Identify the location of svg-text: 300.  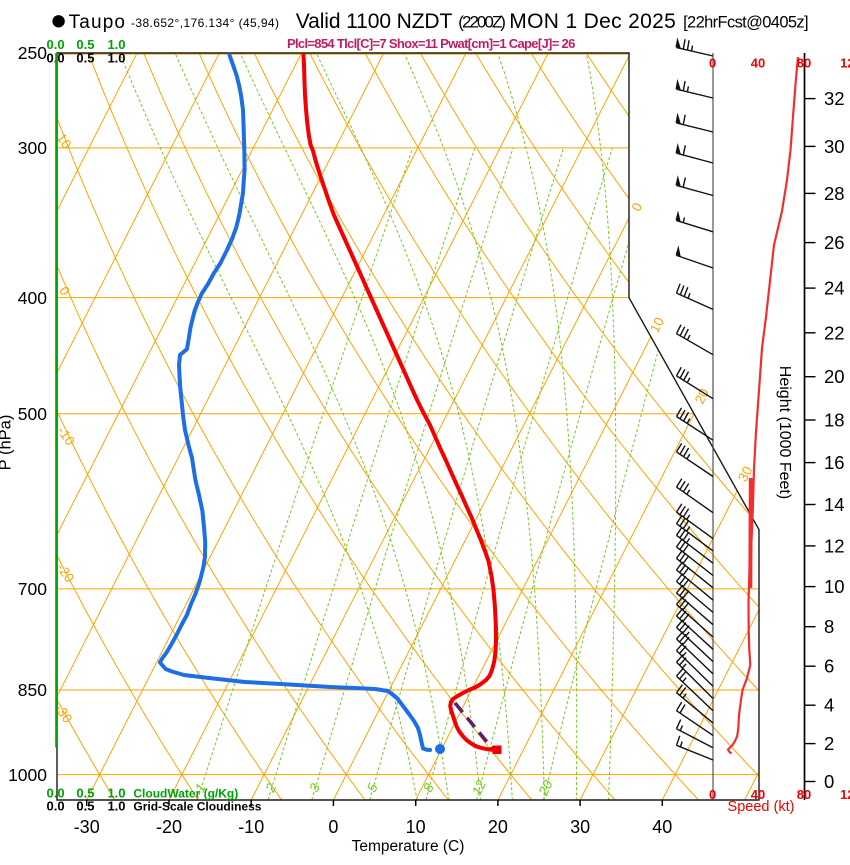
(32, 148).